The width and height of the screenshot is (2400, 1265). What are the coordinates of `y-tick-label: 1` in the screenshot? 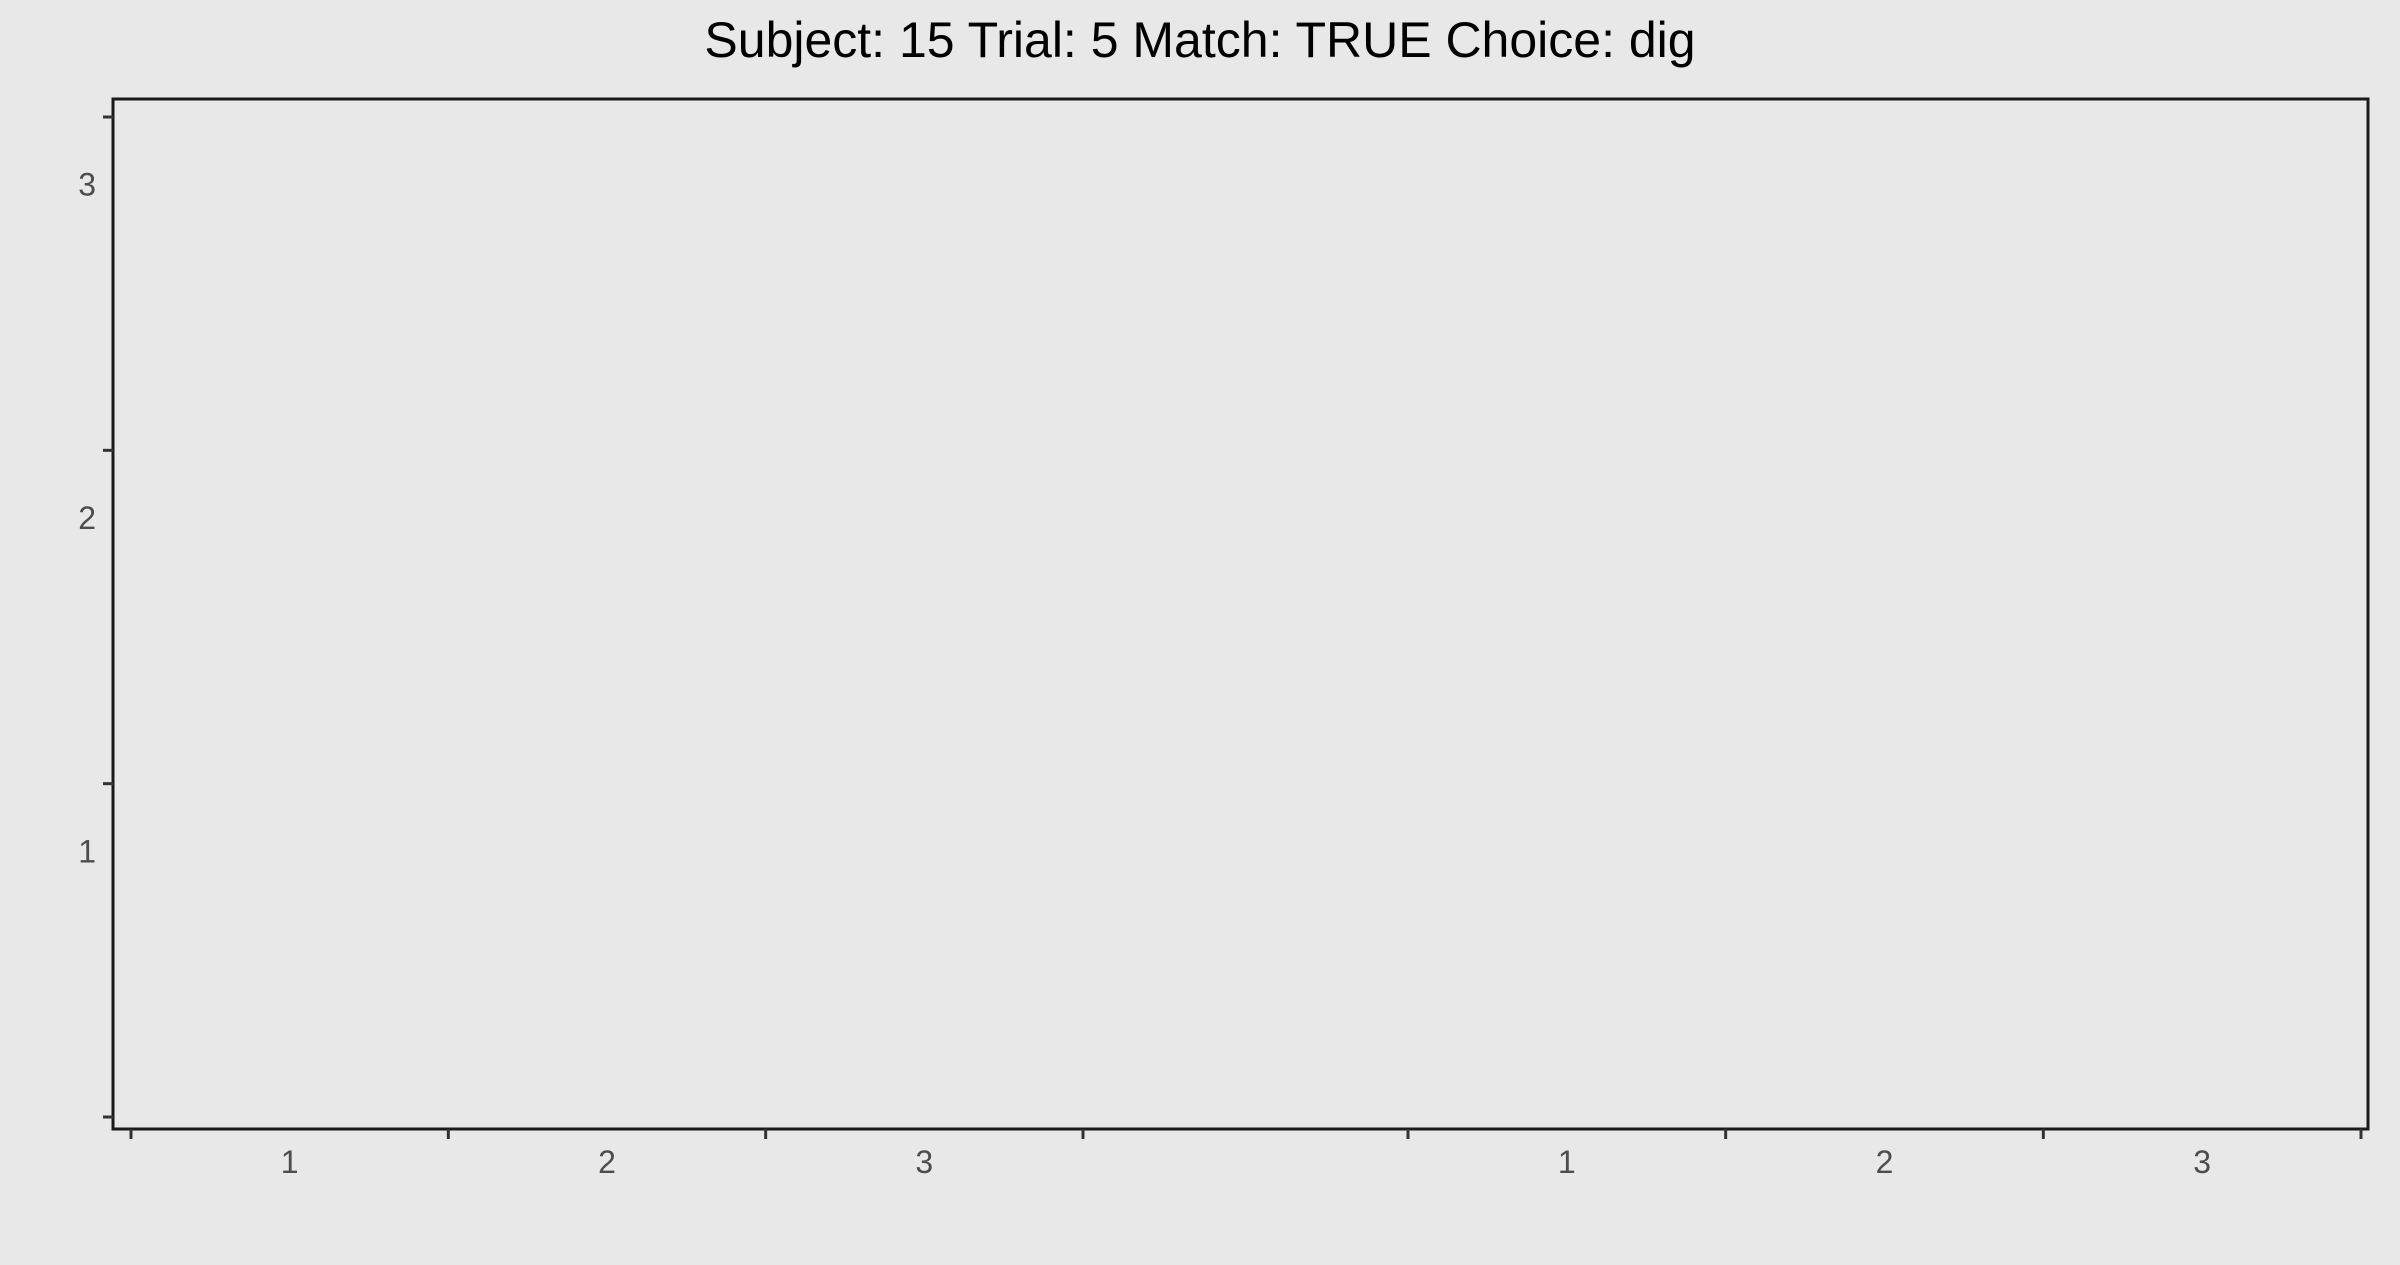 It's located at (87, 851).